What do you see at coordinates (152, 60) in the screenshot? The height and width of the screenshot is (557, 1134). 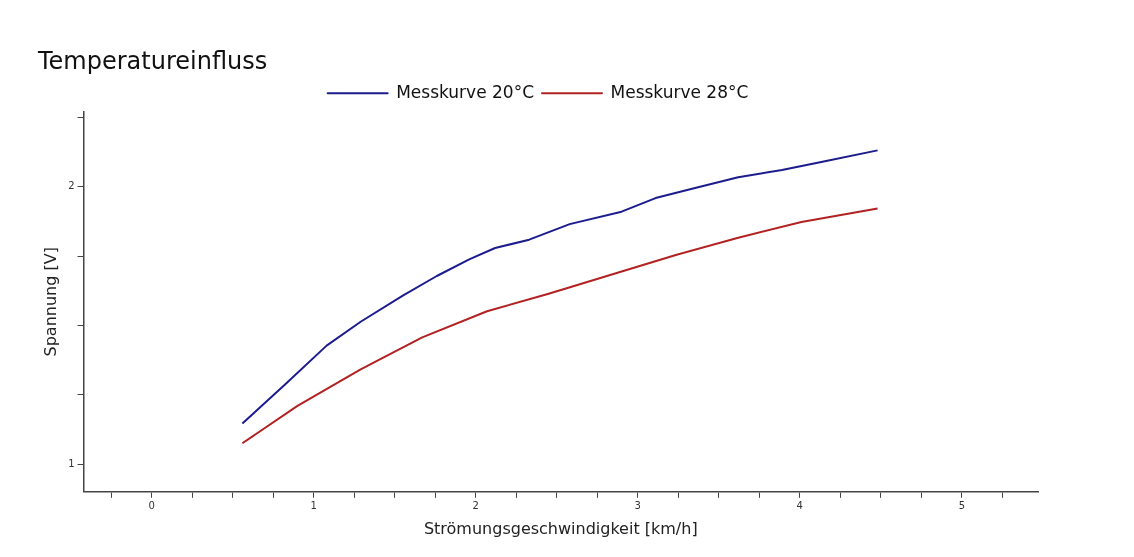 I see `chart-title: Temperatureinfluss` at bounding box center [152, 60].